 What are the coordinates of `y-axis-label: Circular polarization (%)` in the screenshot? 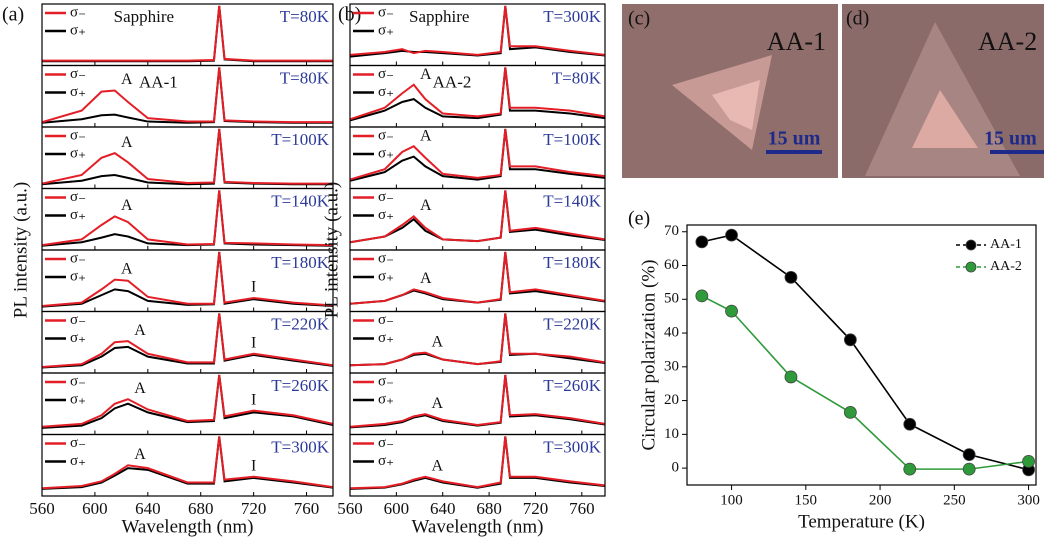 It's located at (648, 355).